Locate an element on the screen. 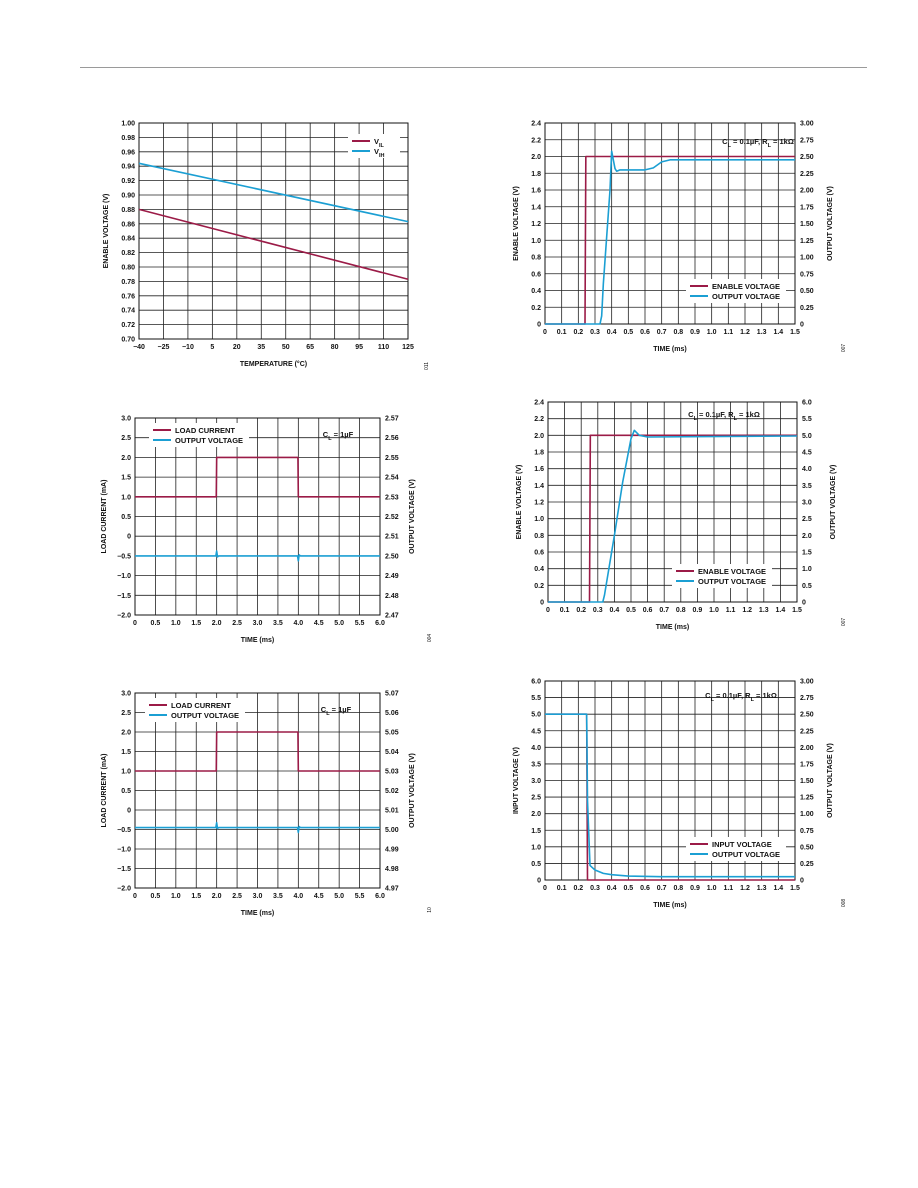 The height and width of the screenshot is (1188, 918). y2-tick-label: 3.0 is located at coordinates (807, 503).